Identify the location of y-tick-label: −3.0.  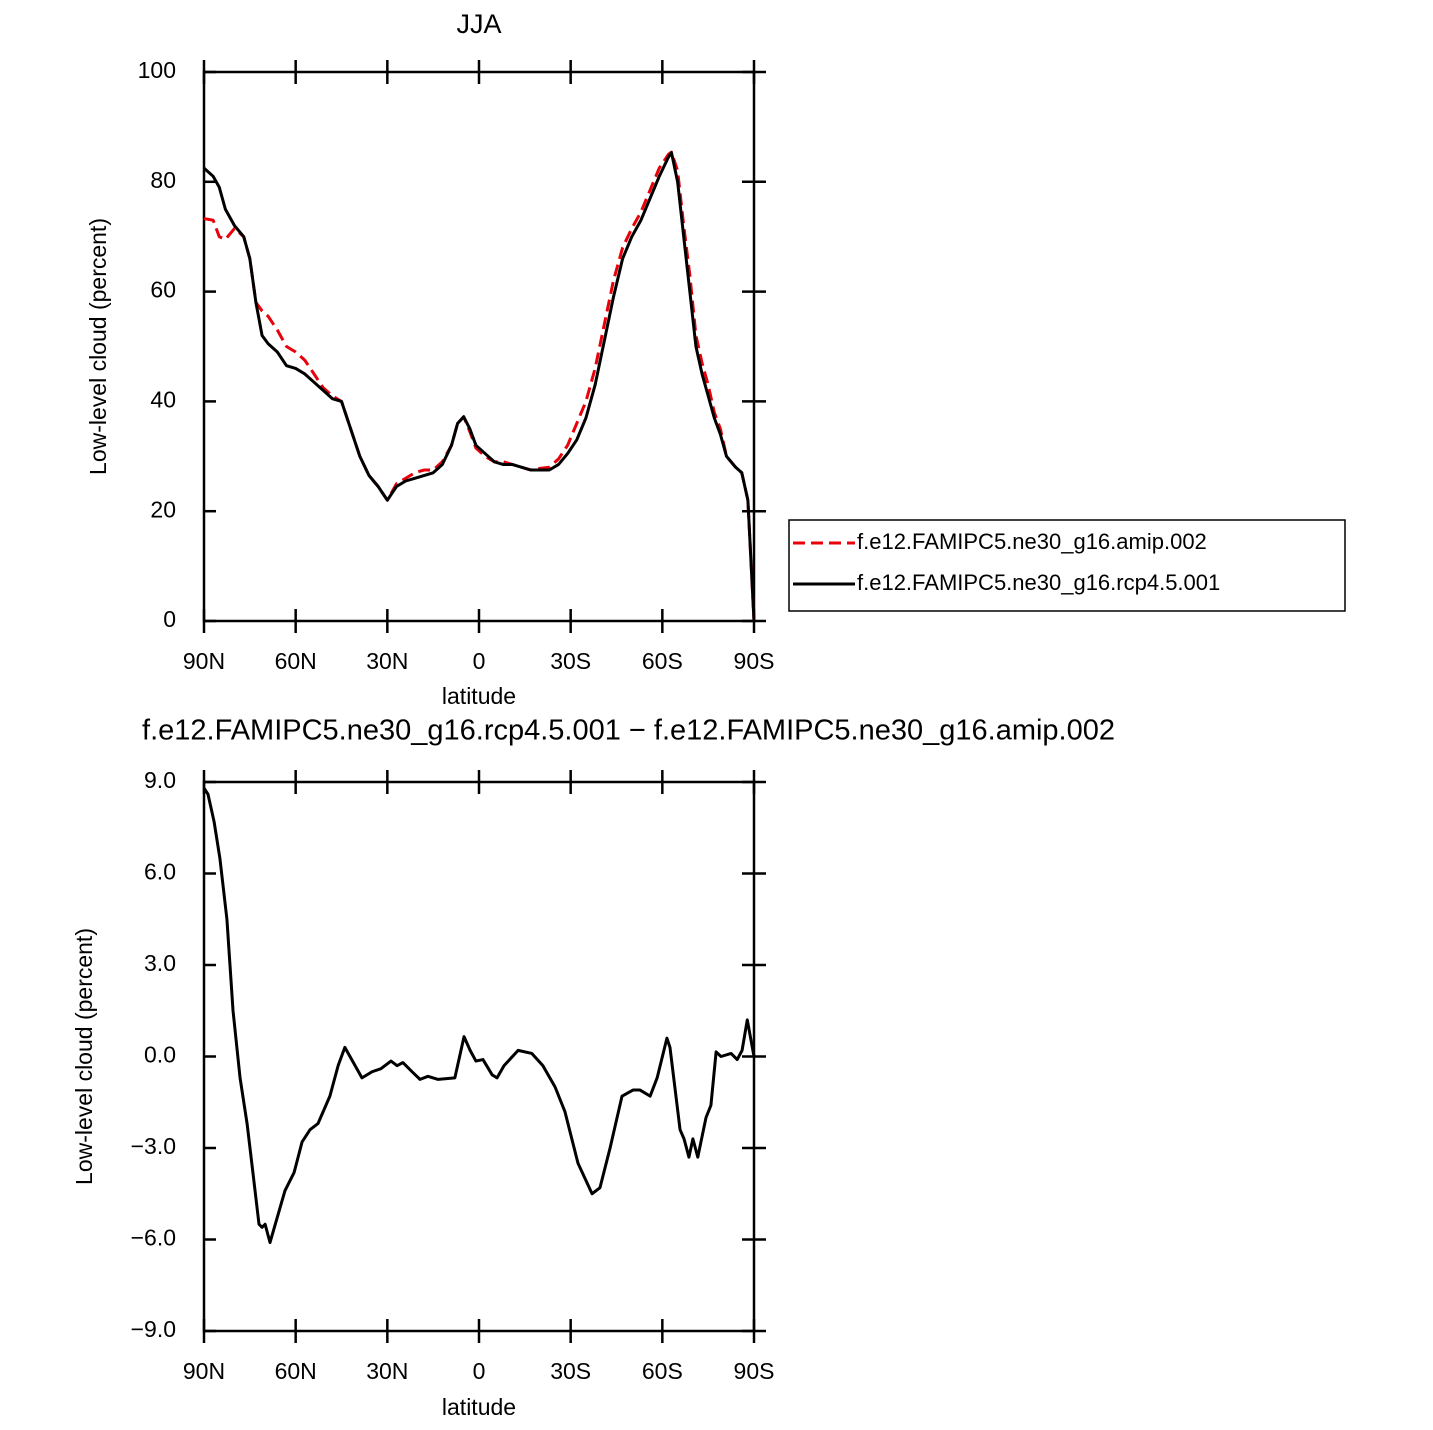
(153, 1146).